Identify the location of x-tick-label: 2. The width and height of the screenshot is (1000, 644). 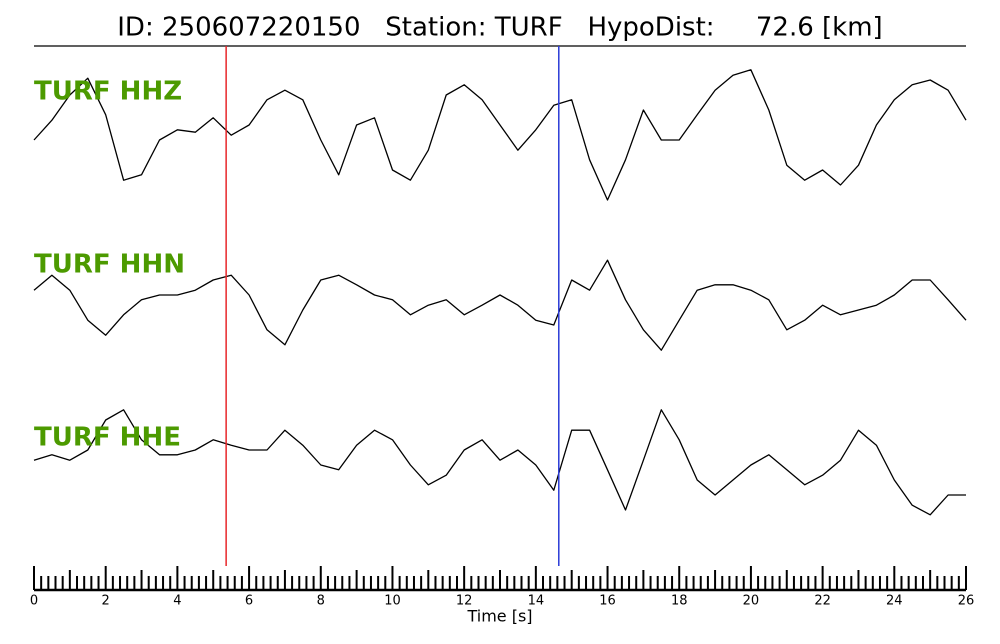
(106, 601).